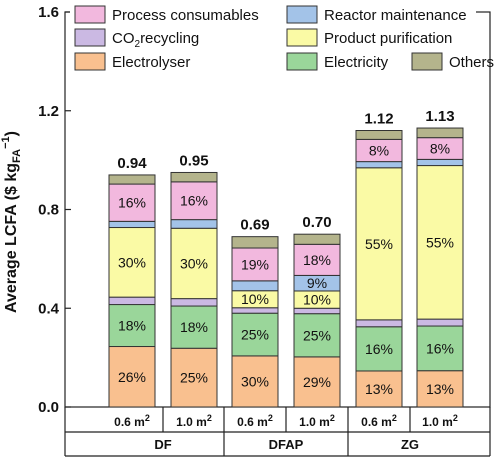  What do you see at coordinates (48, 210) in the screenshot?
I see `y-tick-label: 0.8` at bounding box center [48, 210].